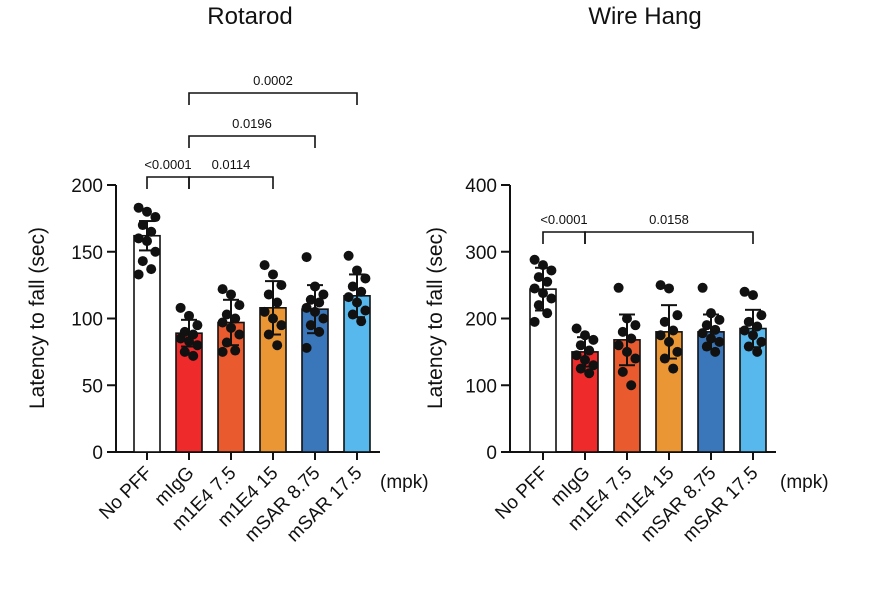 Image resolution: width=872 pixels, height=592 pixels. I want to click on y-tick-label: 150, so click(87, 253).